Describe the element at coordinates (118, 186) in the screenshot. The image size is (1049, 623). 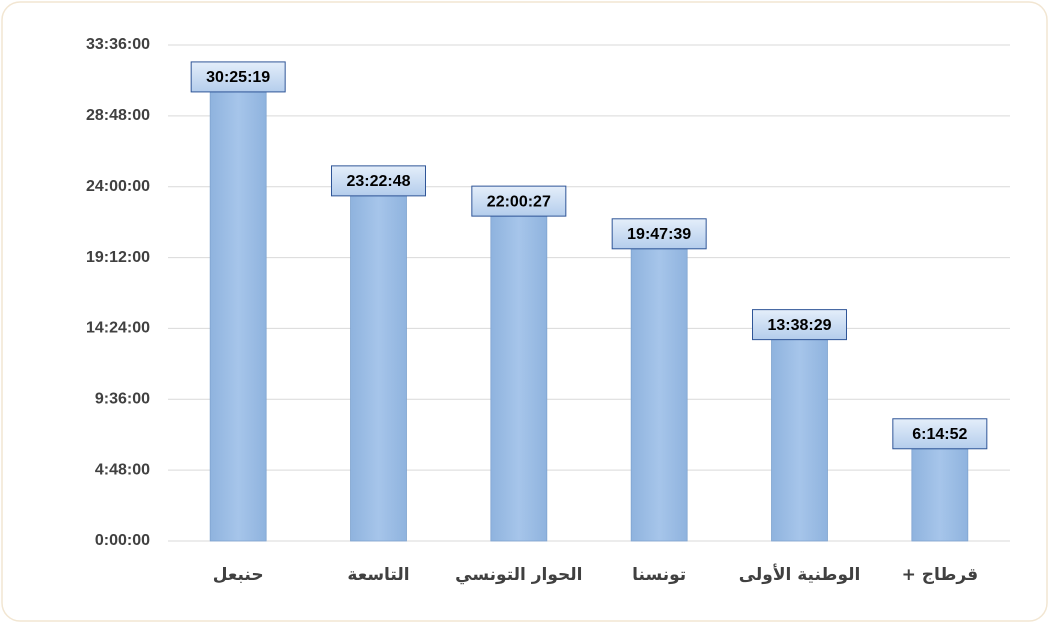
I see `y-tick-label: 24:00:00` at that location.